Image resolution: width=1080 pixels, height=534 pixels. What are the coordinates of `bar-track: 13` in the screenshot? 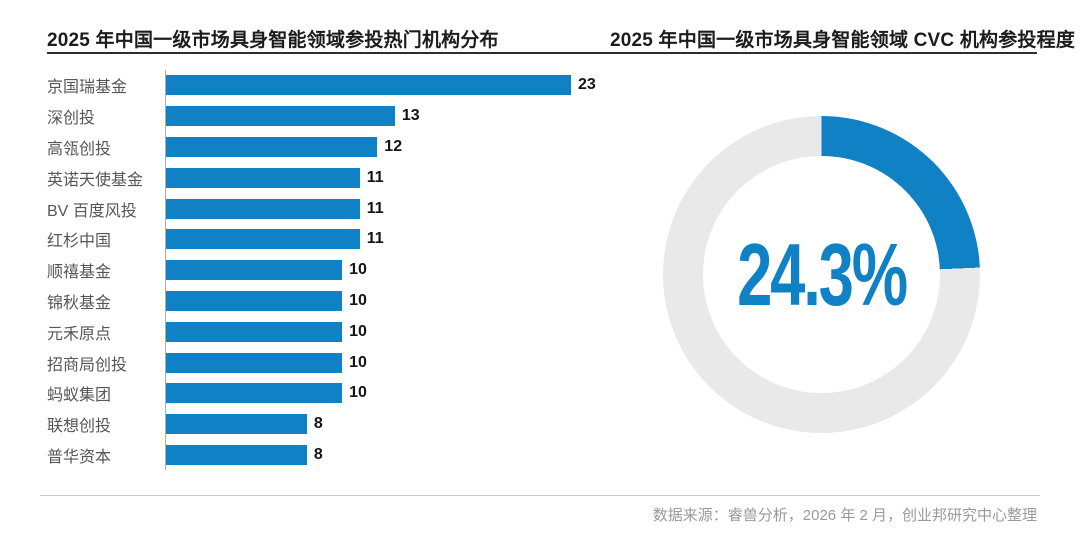 It's located at (386, 116).